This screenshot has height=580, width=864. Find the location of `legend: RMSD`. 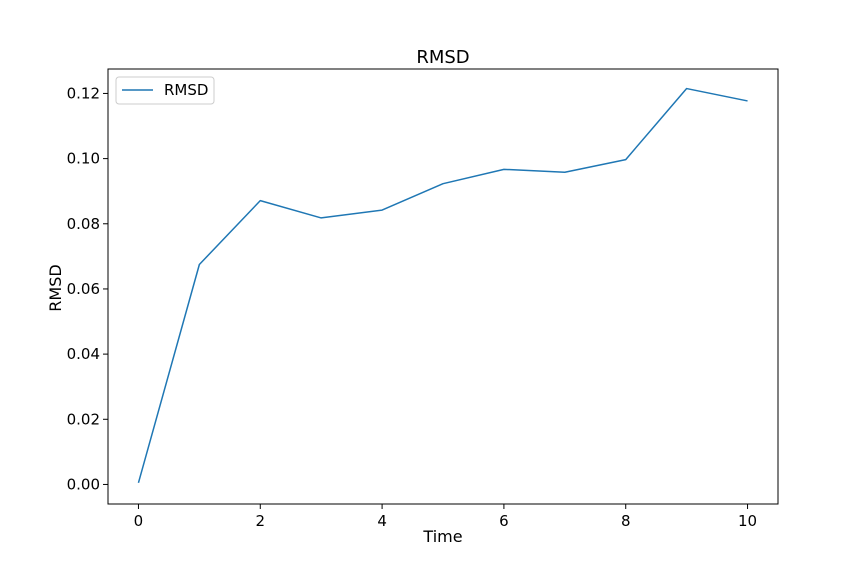

legend: RMSD is located at coordinates (165, 90).